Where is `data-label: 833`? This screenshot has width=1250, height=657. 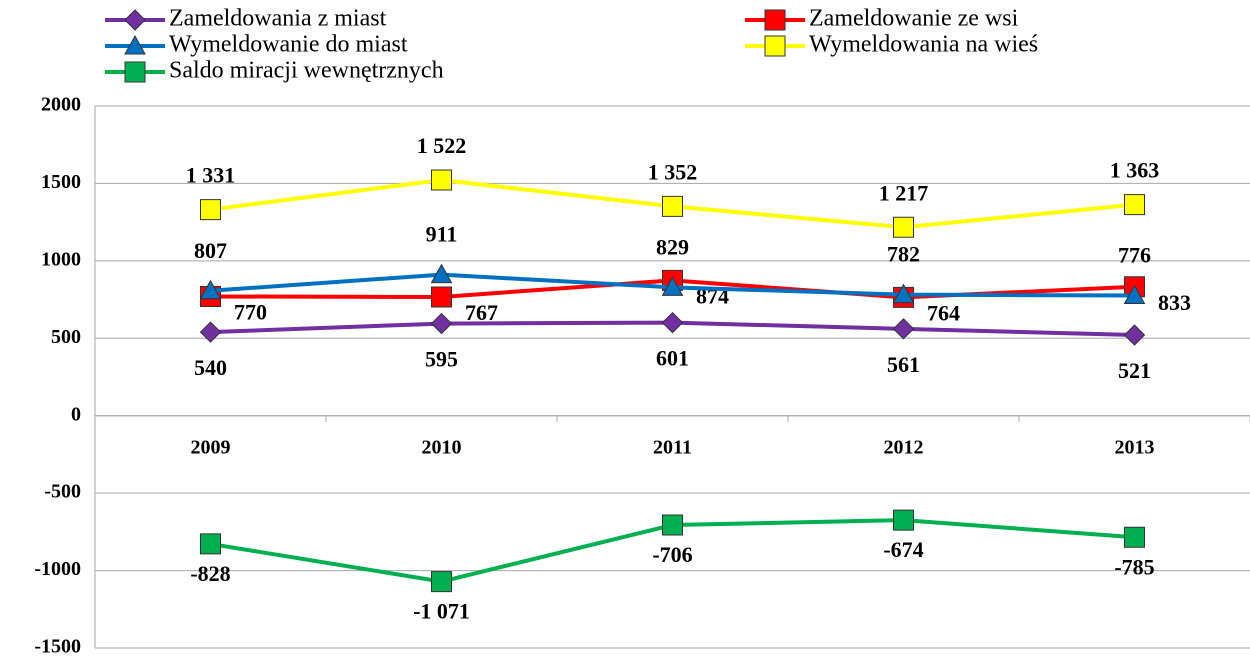
data-label: 833 is located at coordinates (1174, 302).